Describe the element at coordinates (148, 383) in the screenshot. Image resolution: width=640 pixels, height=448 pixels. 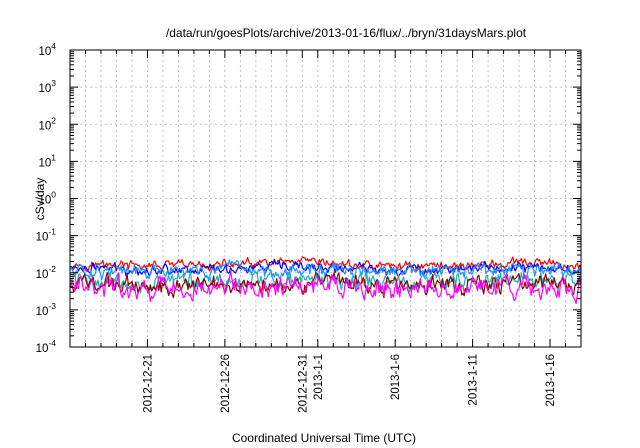
I see `x-tick-label: 2012-12-21` at that location.